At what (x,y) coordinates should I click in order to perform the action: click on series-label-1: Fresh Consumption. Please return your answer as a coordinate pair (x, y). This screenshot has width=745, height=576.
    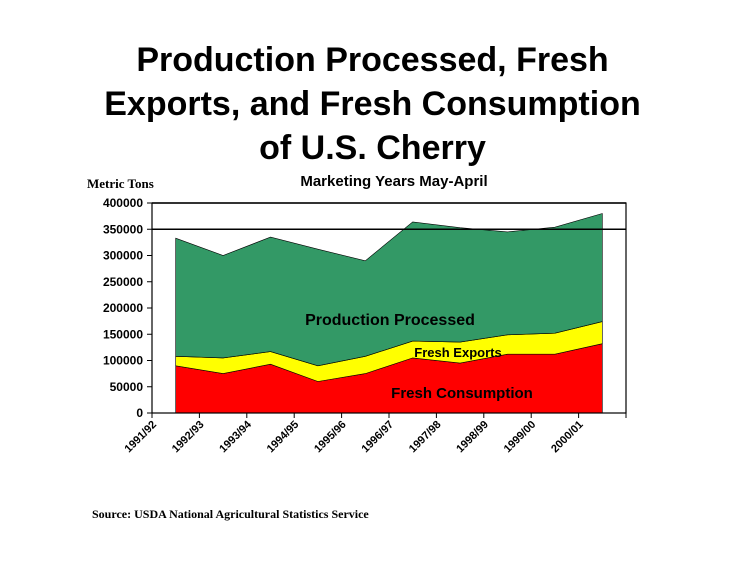
    Looking at the image, I should click on (462, 393).